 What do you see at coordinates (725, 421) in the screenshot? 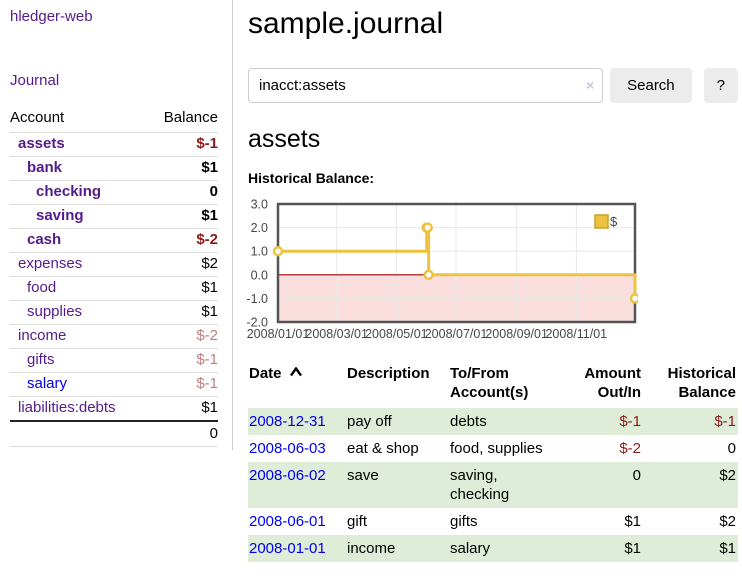
I see `transaction-balance: $-1` at bounding box center [725, 421].